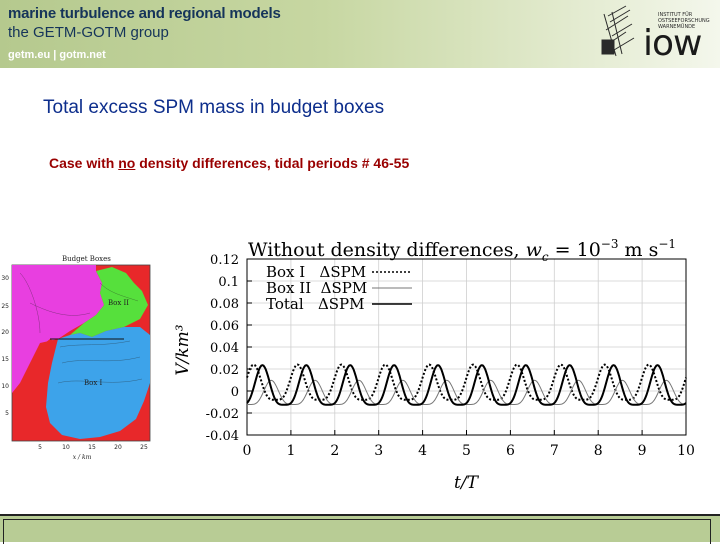  Describe the element at coordinates (144, 13) in the screenshot. I see `brand-title: marine turbulence and regional models` at that location.